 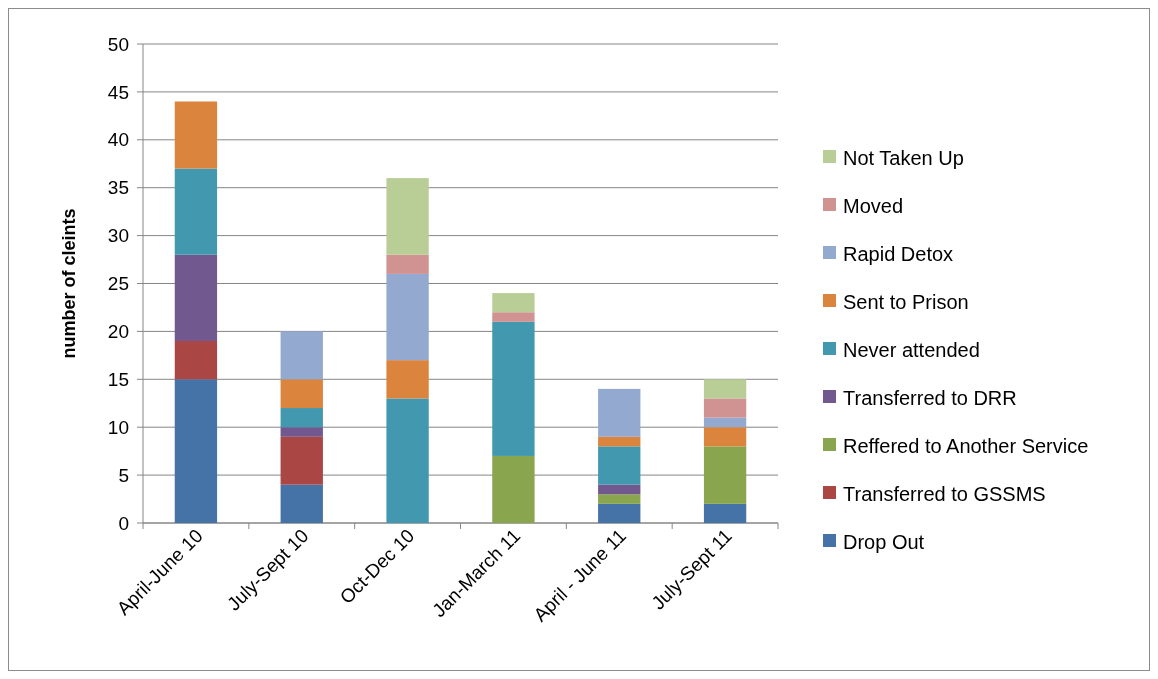 I want to click on y-tick-label: 20, so click(x=118, y=332).